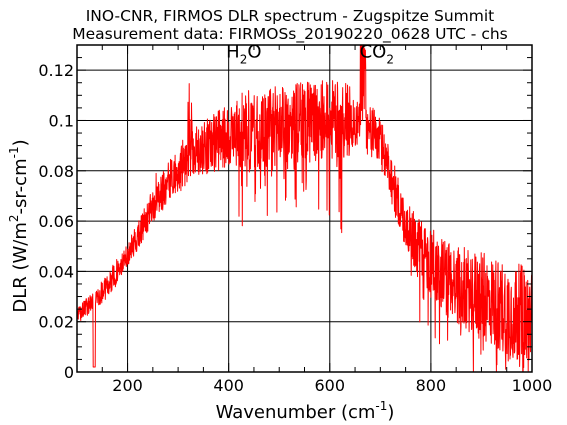 The height and width of the screenshot is (425, 567). Describe the element at coordinates (296, 412) in the screenshot. I see `x-axis-title-main: Wavenumber (cm` at that location.